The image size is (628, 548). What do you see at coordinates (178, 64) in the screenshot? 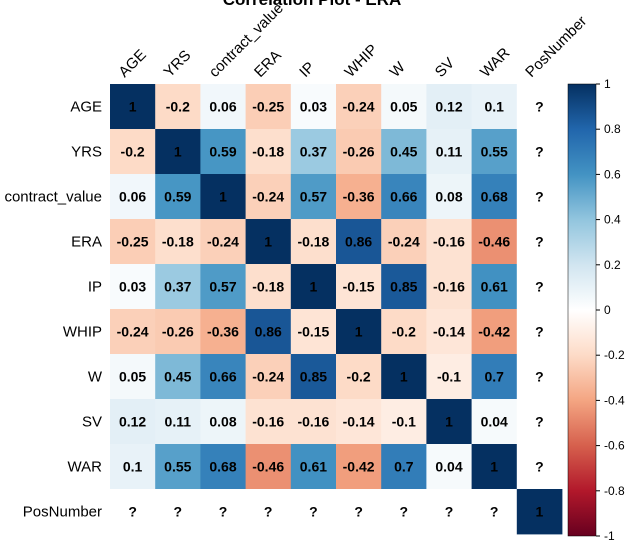
I see `column-label: YRS` at bounding box center [178, 64].